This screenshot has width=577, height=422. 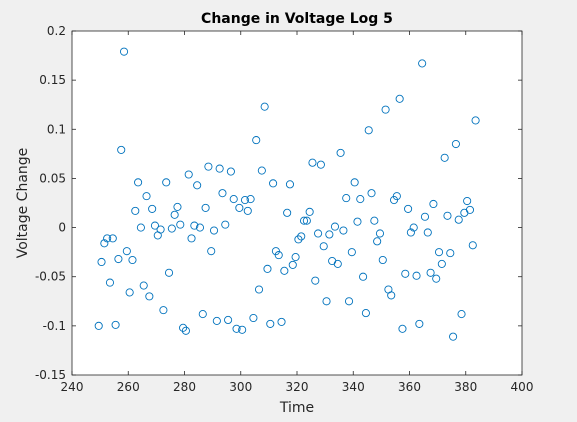 What do you see at coordinates (522, 387) in the screenshot?
I see `x-tick-label: 400` at bounding box center [522, 387].